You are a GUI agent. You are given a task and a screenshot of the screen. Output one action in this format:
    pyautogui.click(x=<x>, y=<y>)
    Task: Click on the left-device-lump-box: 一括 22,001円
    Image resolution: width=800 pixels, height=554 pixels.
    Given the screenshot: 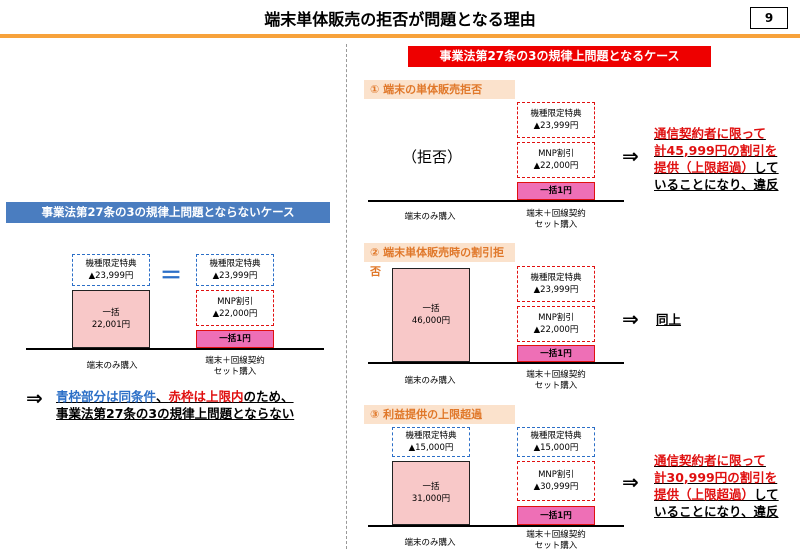 What is the action you would take?
    pyautogui.click(x=111, y=319)
    